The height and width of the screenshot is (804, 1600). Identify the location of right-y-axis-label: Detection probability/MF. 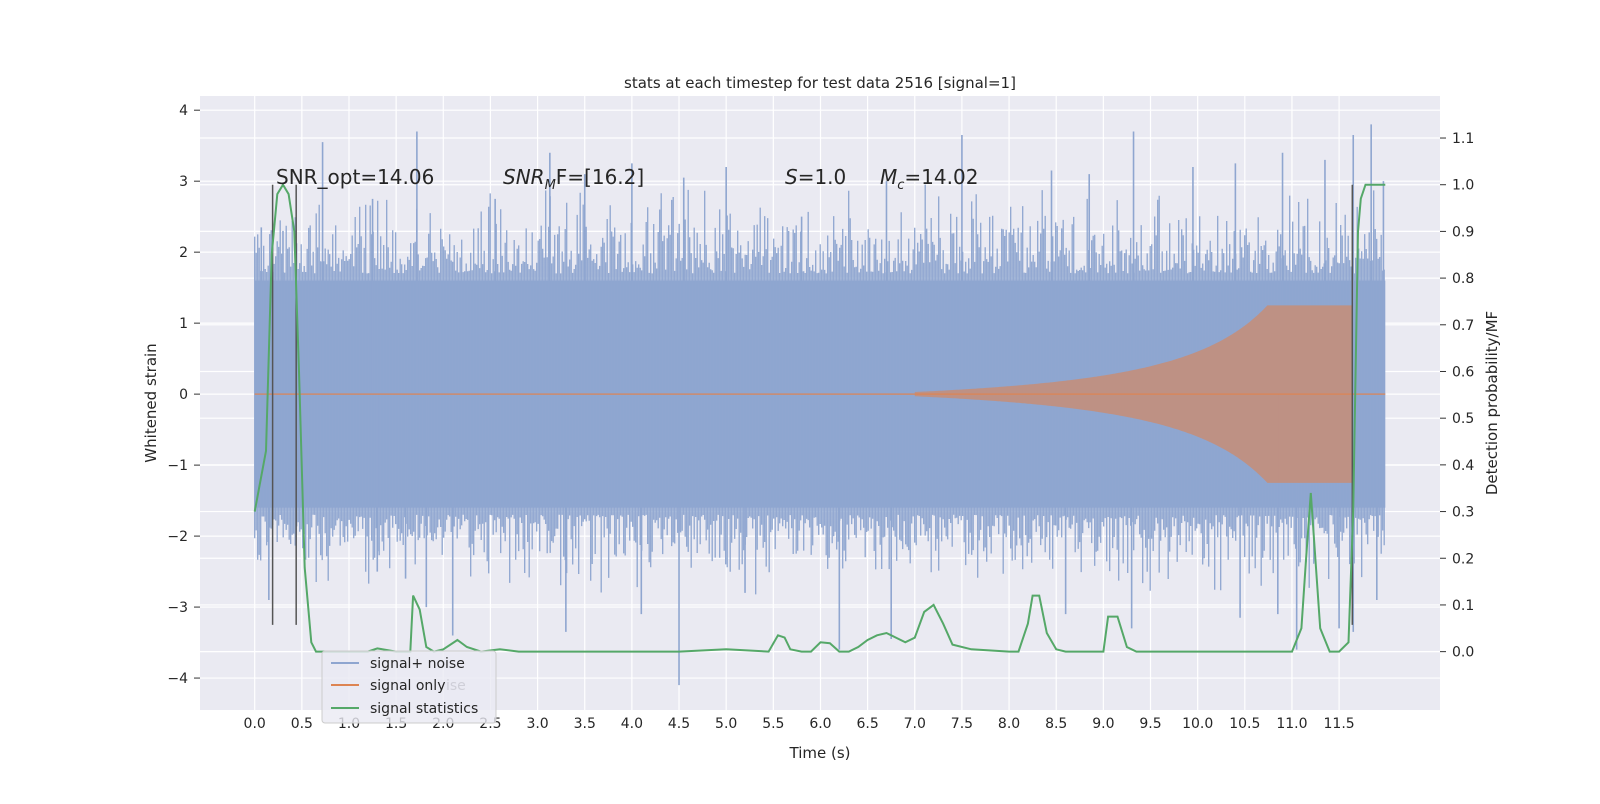
(1492, 403).